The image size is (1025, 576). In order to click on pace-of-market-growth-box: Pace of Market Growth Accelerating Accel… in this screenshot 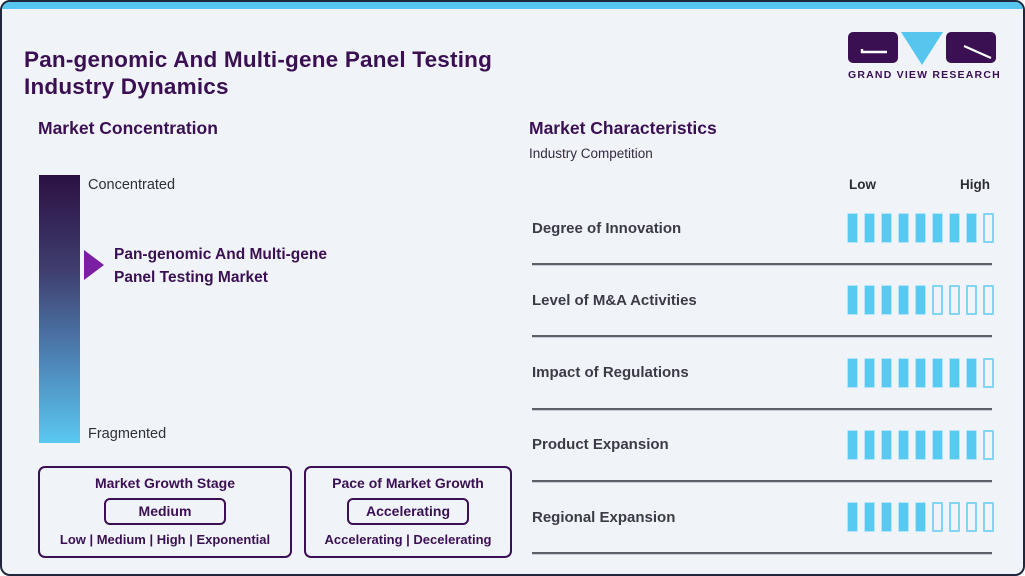, I will do `click(408, 512)`.